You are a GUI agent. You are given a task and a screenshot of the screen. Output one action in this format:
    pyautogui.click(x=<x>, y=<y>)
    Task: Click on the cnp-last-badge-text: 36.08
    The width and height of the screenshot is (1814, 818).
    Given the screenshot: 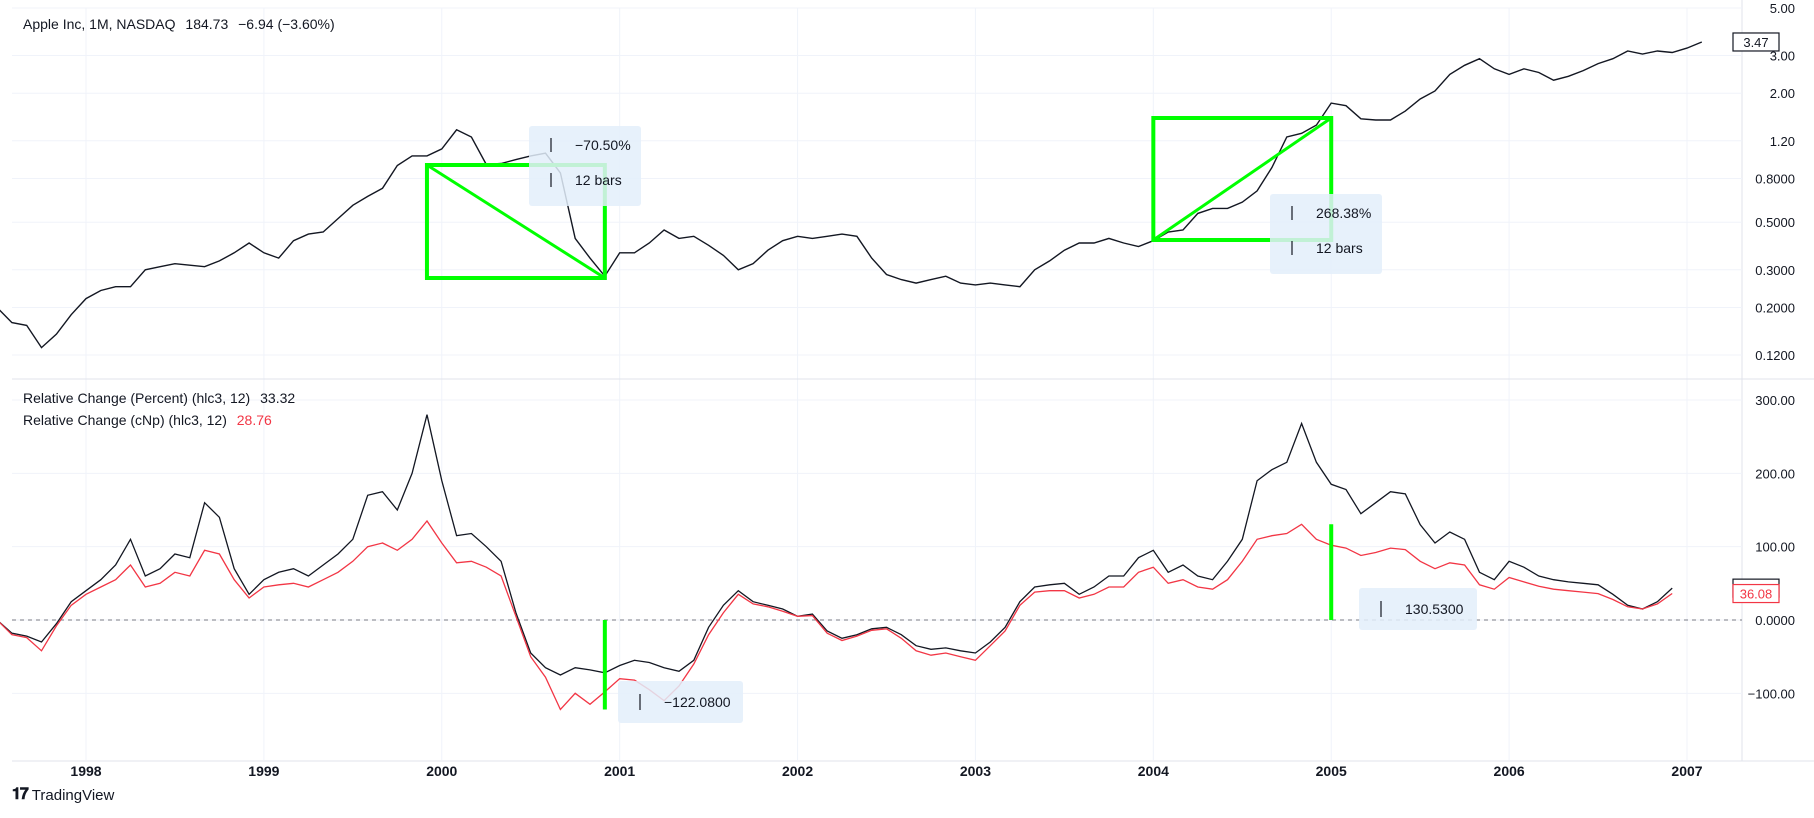 What is the action you would take?
    pyautogui.click(x=1756, y=594)
    